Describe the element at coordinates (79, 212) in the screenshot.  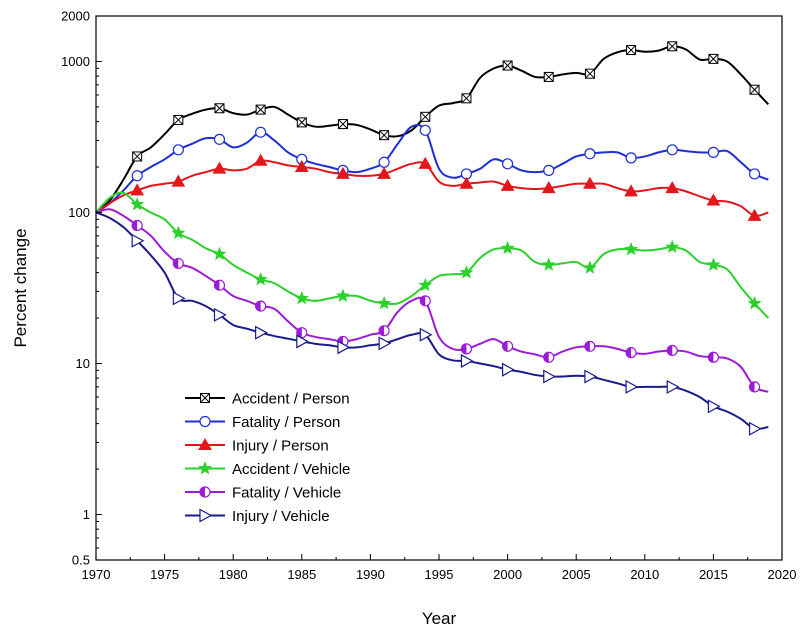
I see `y-tick-label: 100` at that location.